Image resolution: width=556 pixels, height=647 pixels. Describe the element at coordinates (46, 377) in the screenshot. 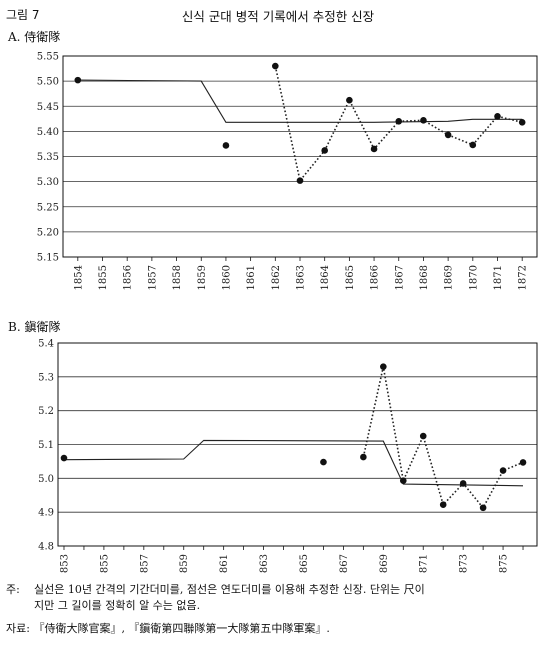

I see `y-tick-label: 5.3` at that location.